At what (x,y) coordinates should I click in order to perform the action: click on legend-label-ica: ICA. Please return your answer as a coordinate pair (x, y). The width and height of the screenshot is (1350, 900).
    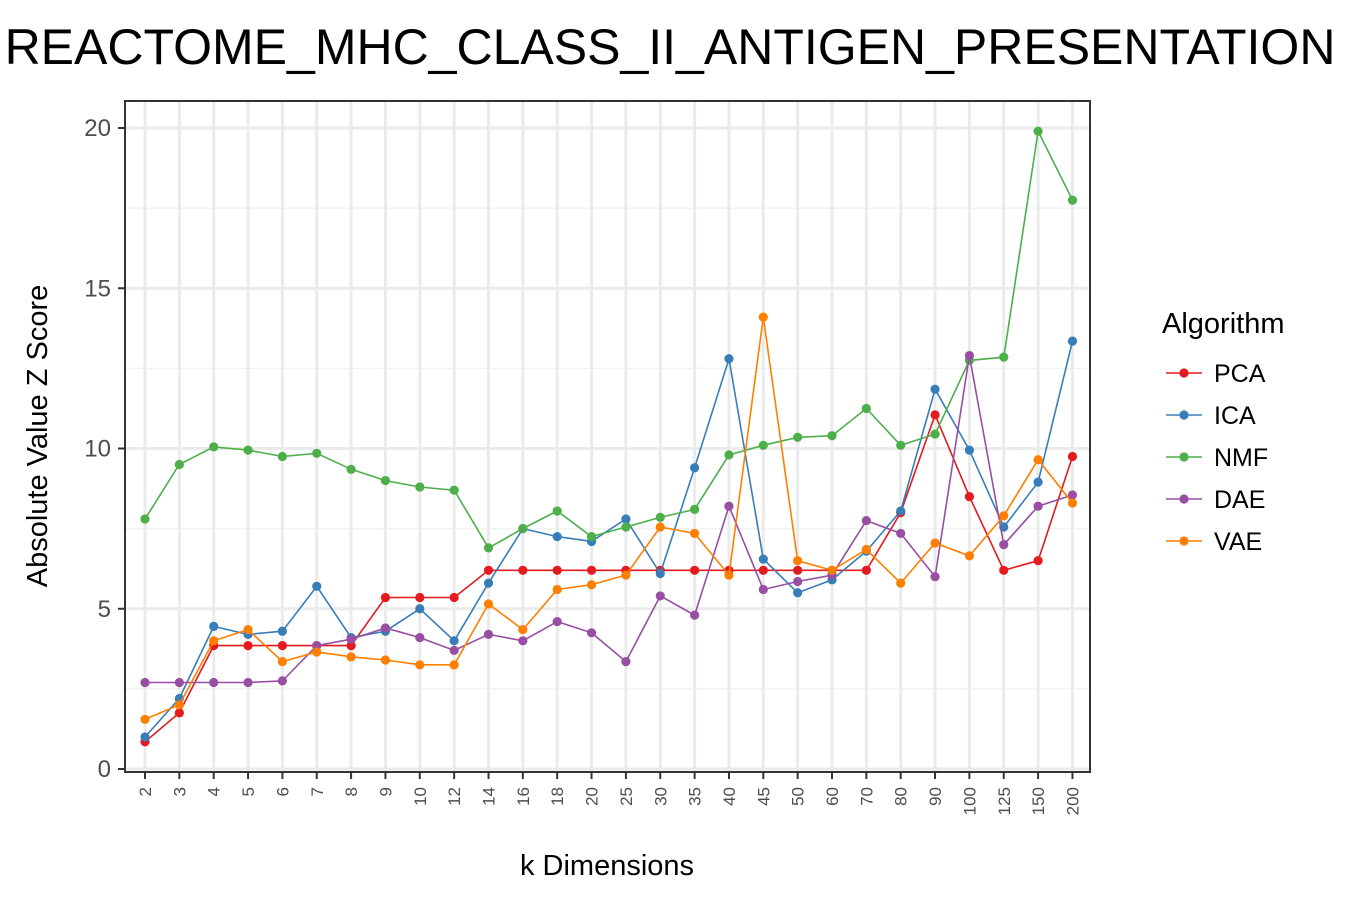
    Looking at the image, I should click on (1235, 416).